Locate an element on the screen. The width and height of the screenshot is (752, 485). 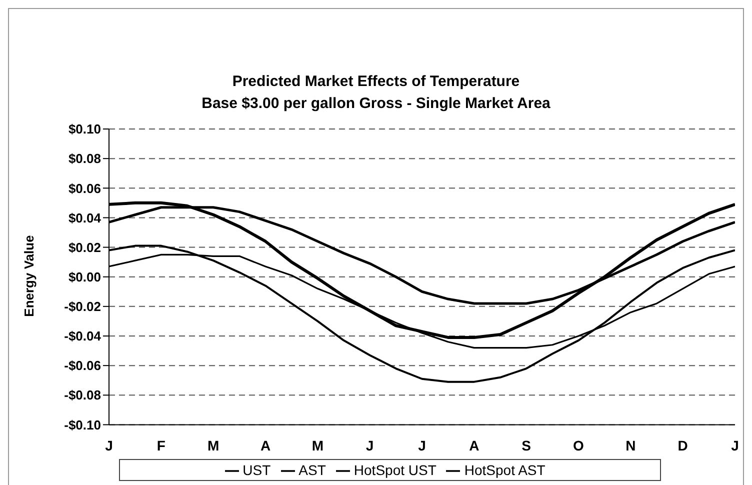
x-tick-label: N is located at coordinates (631, 446).